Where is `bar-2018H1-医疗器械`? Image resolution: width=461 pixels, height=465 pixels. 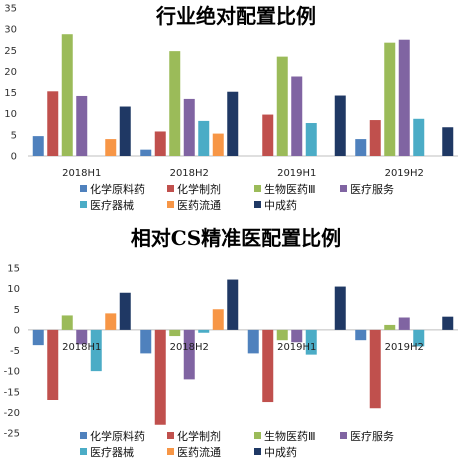
bar-2018H1-医疗器械 is located at coordinates (96, 350).